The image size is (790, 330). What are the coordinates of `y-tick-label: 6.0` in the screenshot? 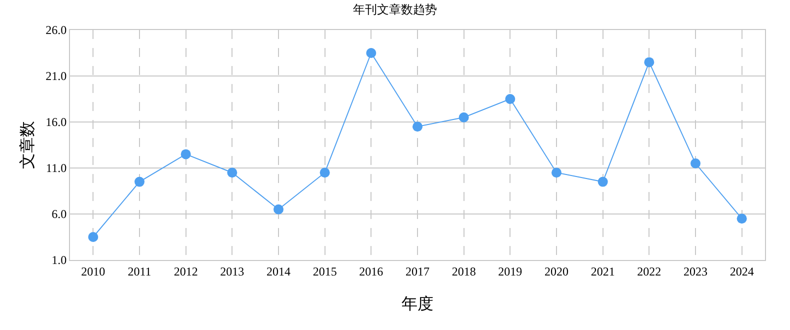 It's located at (59, 214).